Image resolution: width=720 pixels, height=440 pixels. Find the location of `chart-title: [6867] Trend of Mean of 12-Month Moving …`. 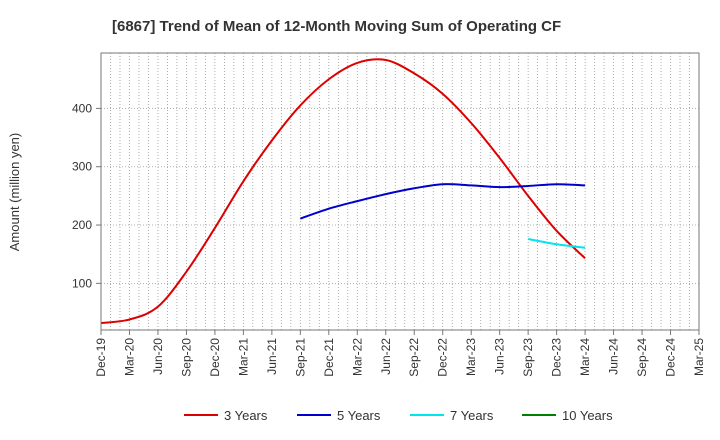

chart-title: [6867] Trend of Mean of 12-Month Moving … is located at coordinates (336, 26).